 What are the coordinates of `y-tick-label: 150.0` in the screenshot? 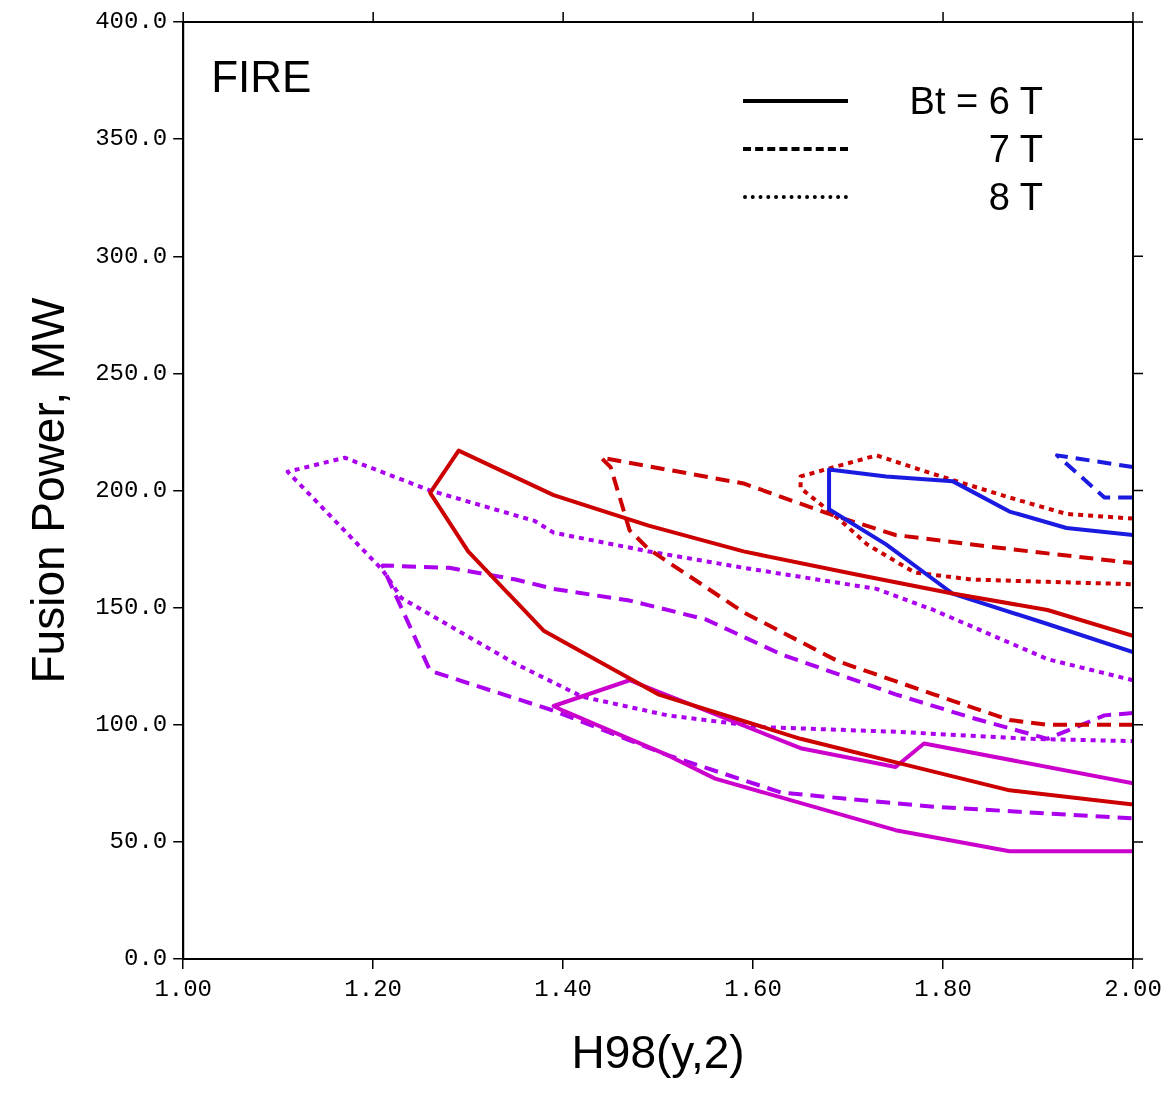 It's located at (131, 607).